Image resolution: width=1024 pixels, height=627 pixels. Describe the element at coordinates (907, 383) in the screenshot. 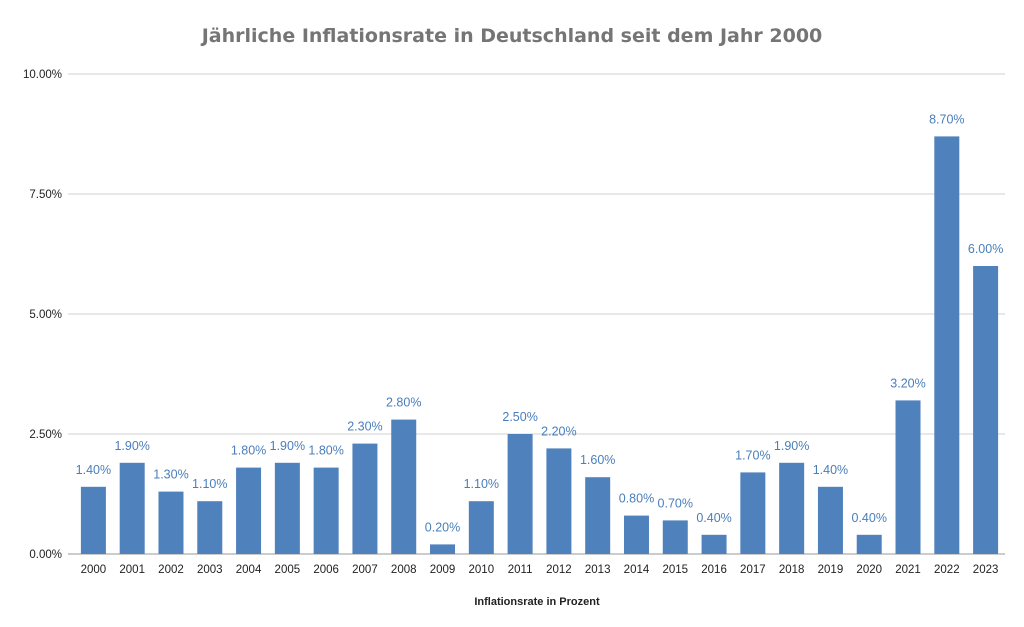

I see `data-label: 3.20%` at that location.